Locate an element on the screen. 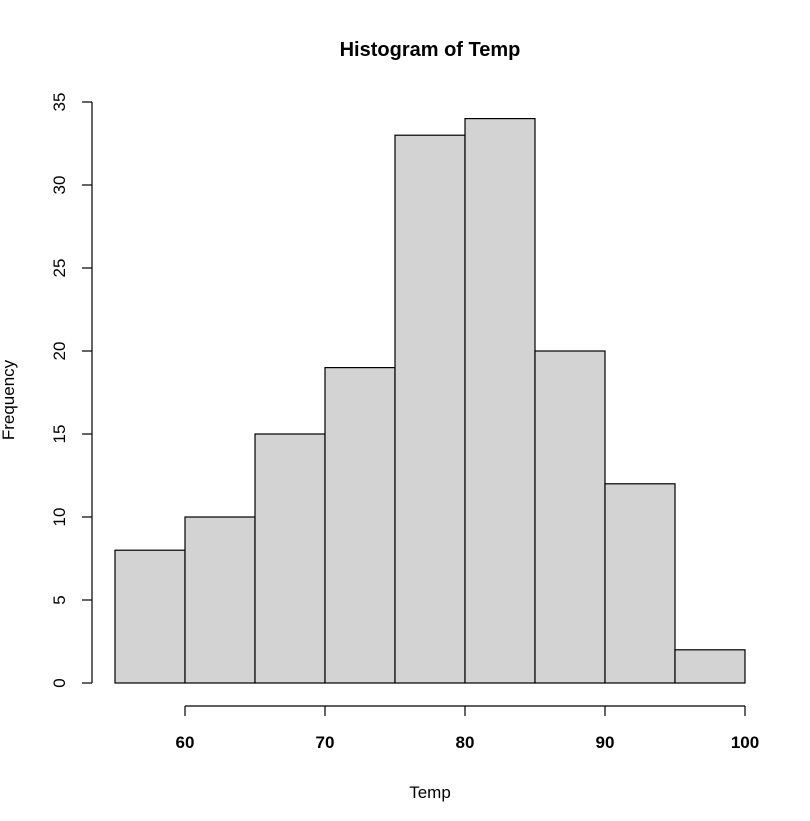 The image size is (810, 821). x-tick-label: 80 is located at coordinates (465, 742).